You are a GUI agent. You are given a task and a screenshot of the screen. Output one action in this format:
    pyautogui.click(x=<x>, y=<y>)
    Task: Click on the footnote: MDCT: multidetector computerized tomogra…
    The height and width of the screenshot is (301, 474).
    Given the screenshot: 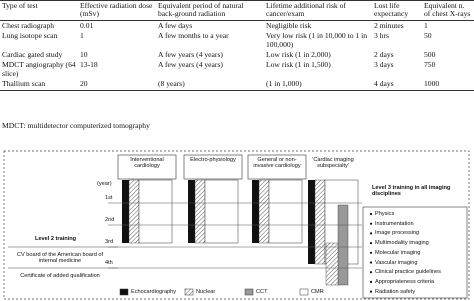 What is the action you would take?
    pyautogui.click(x=76, y=125)
    